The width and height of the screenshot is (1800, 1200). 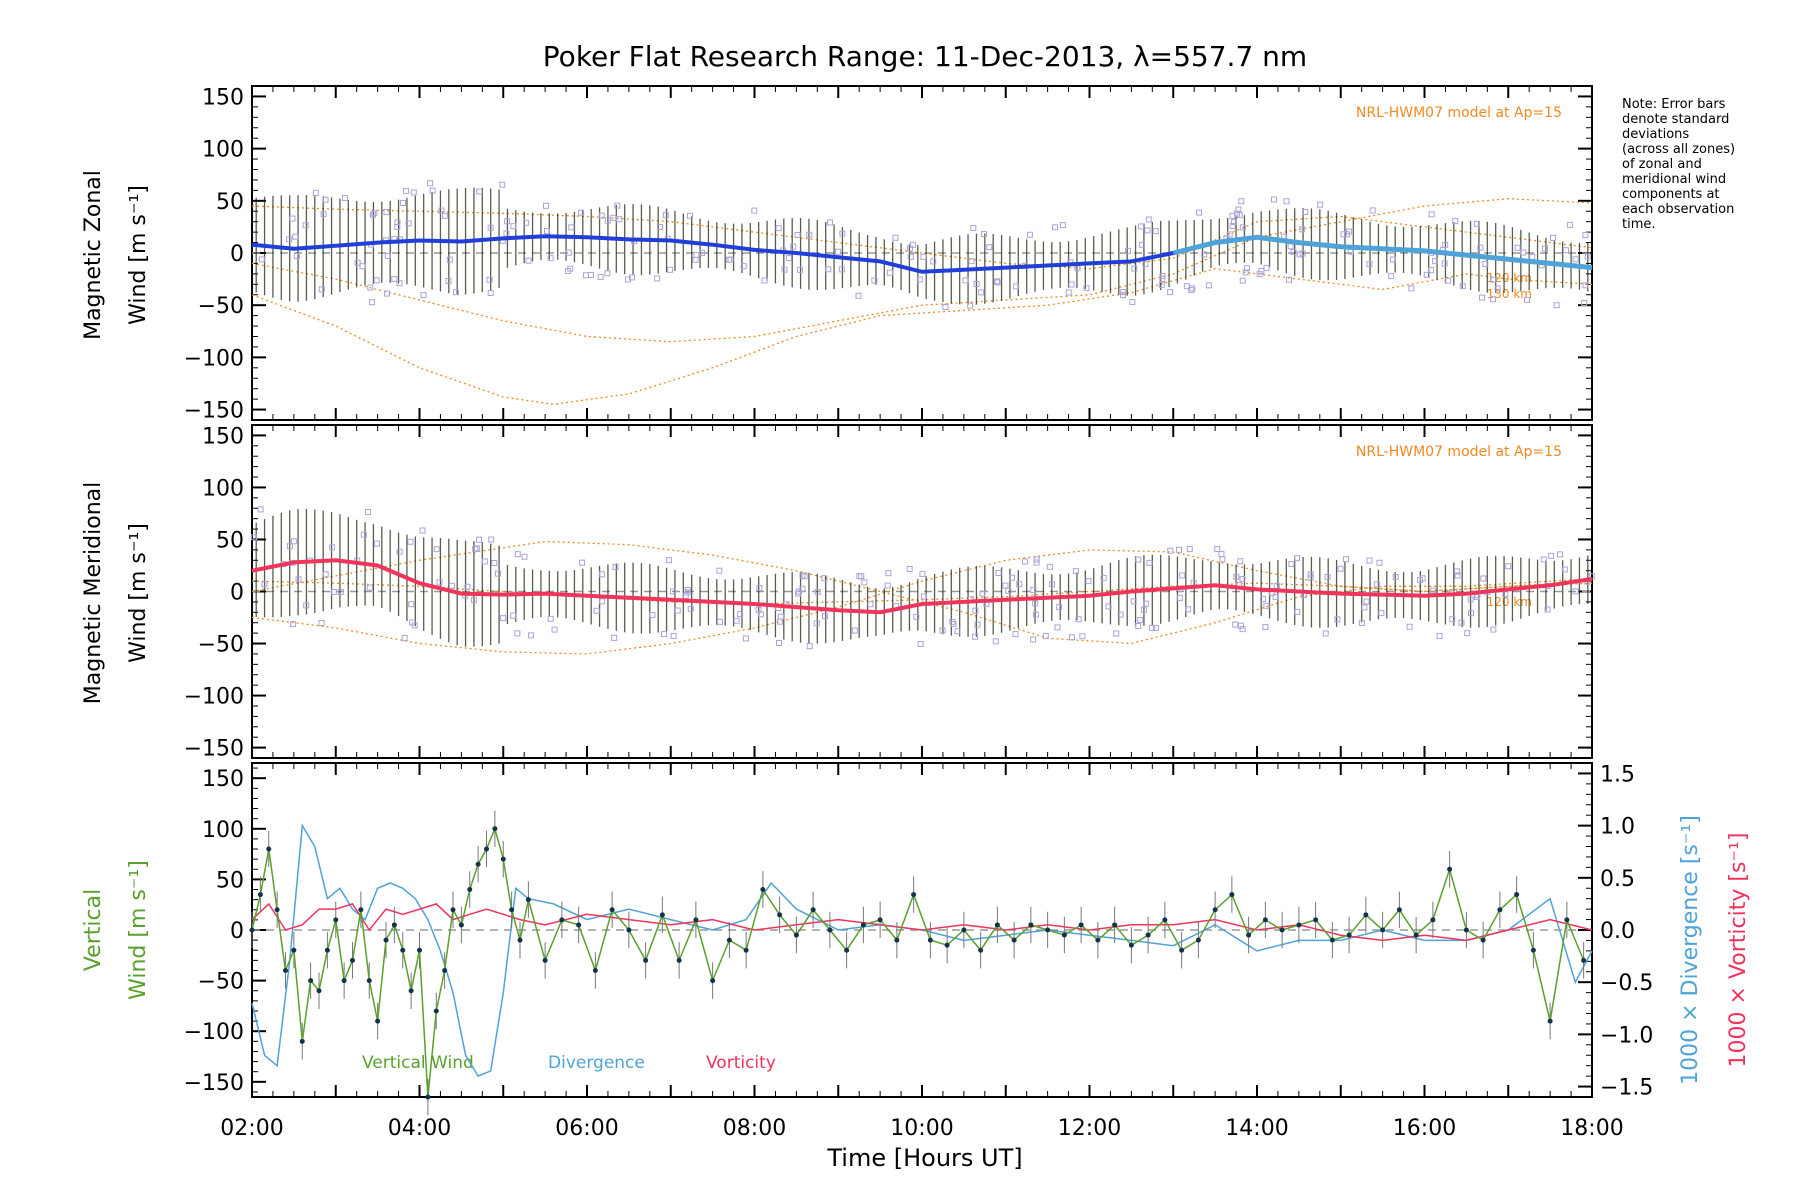 I want to click on vertical-ytick-label: −100, so click(x=214, y=1032).